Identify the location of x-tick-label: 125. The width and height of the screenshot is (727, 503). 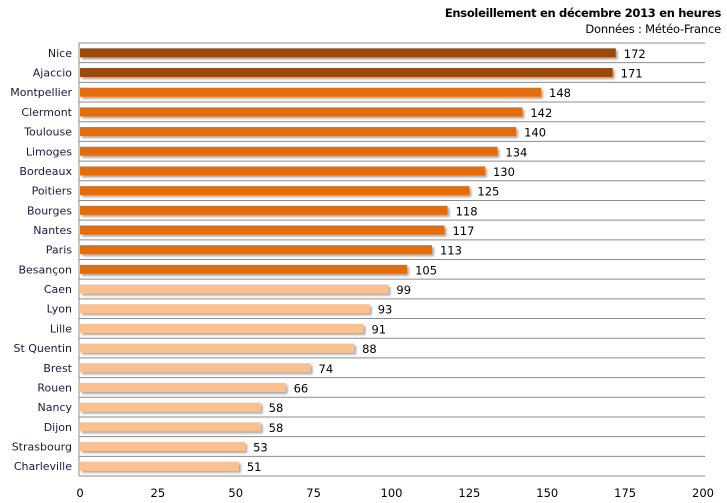
(469, 493).